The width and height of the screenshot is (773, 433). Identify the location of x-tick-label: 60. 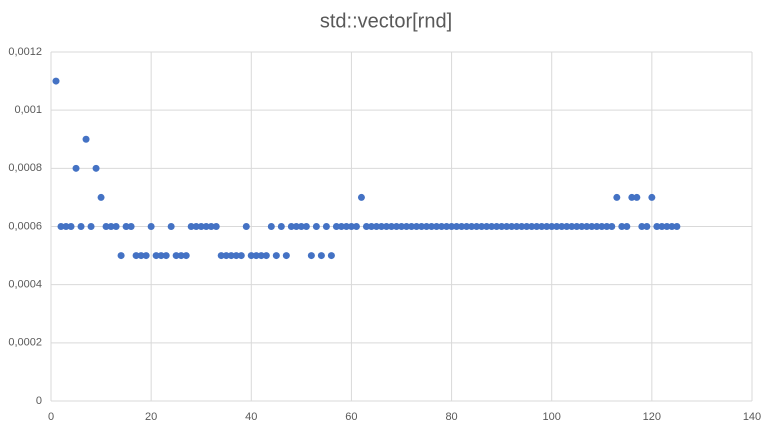
(351, 417).